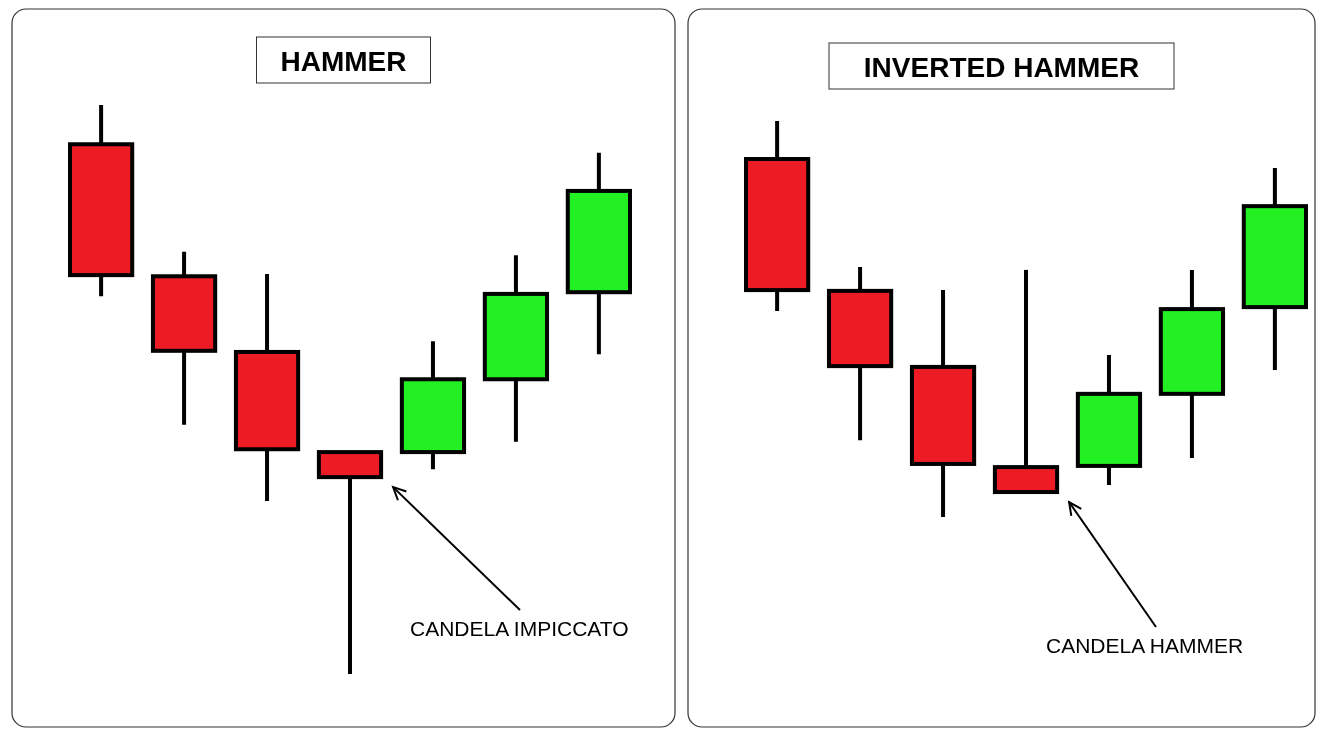  I want to click on chart-title: INVERTED HAMMER, so click(1001, 67).